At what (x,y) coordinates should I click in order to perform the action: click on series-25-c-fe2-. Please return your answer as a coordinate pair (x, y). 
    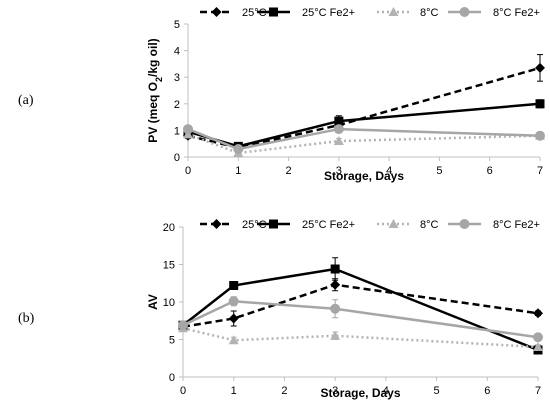
    Looking at the image, I should click on (364, 125).